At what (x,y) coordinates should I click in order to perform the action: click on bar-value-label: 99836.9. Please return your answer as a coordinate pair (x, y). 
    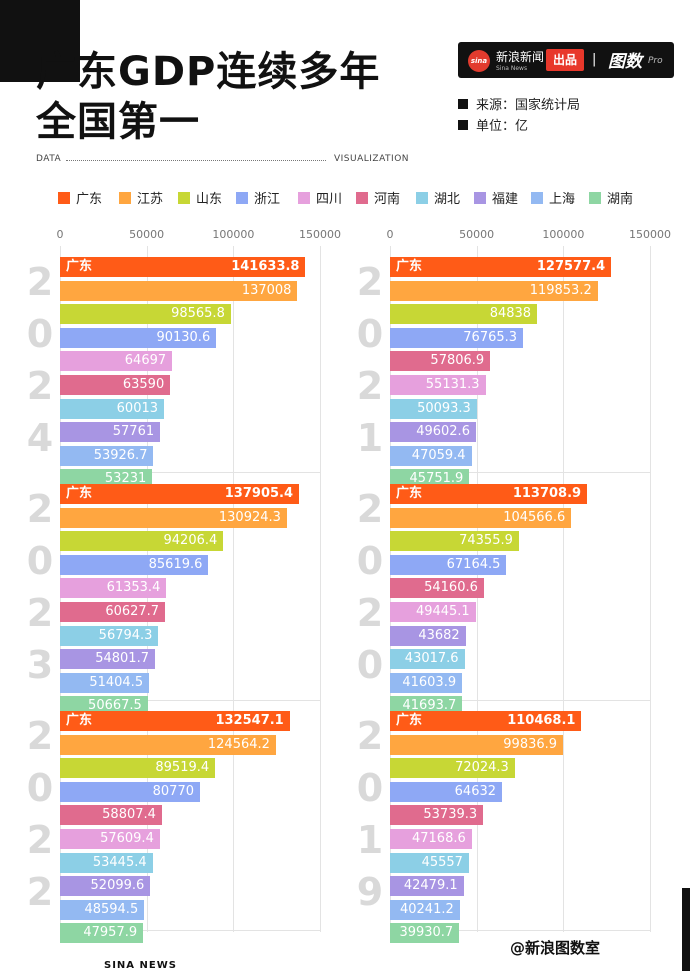
    Looking at the image, I should click on (530, 744).